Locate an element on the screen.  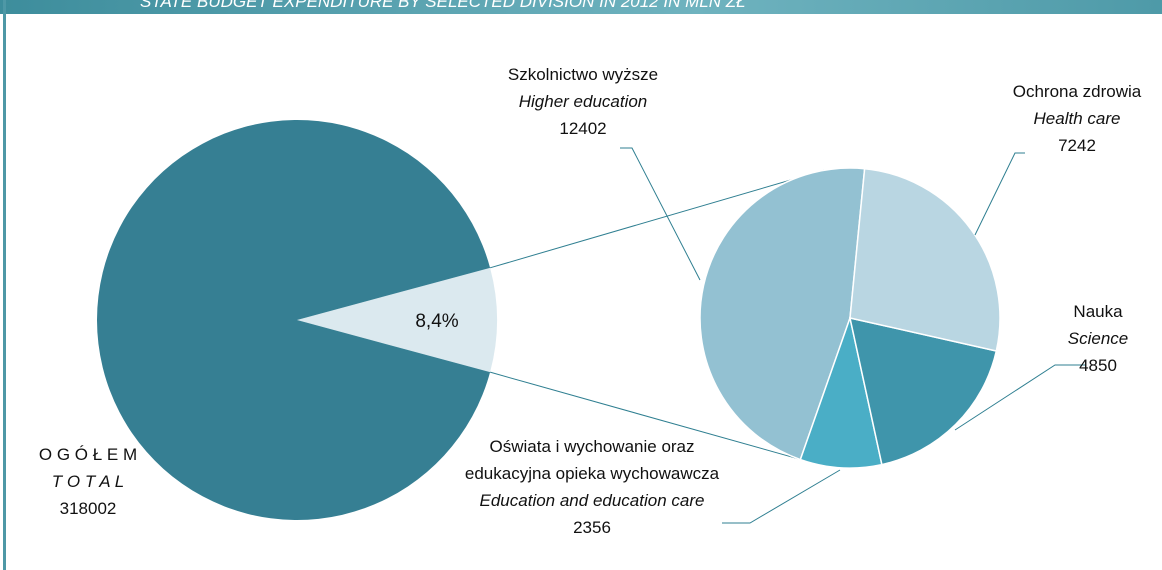
label-pl: Ochrona zdrowia is located at coordinates (1077, 91).